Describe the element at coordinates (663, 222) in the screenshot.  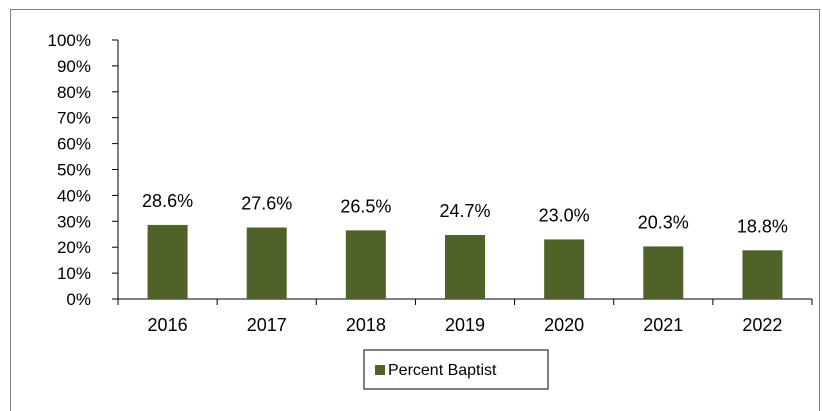
I see `data-label-2021: 20.3%` at that location.